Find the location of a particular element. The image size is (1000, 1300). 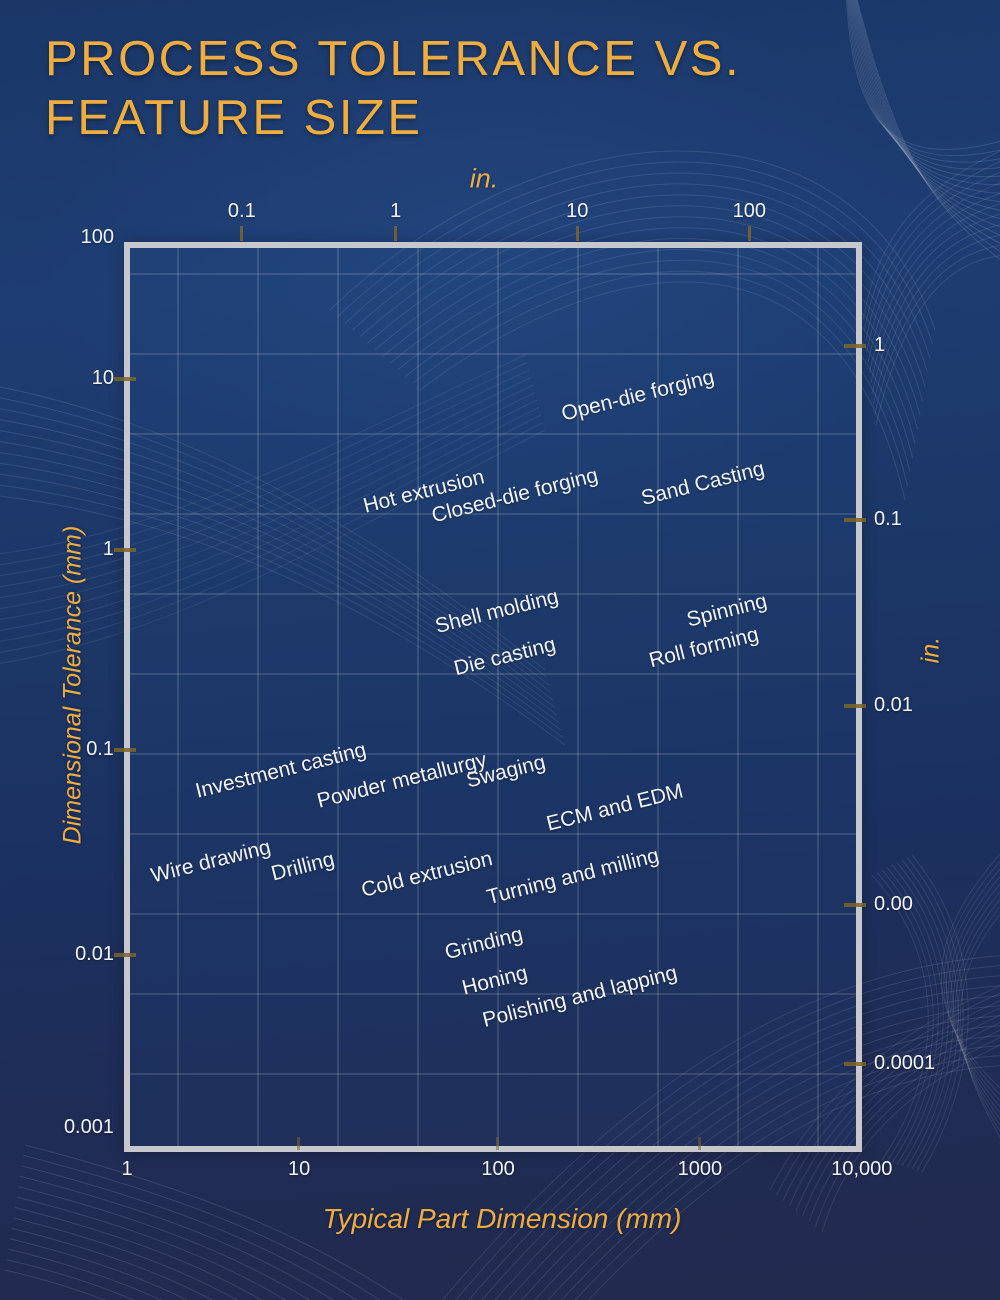

top-axis-tick-label: 1 is located at coordinates (396, 211).